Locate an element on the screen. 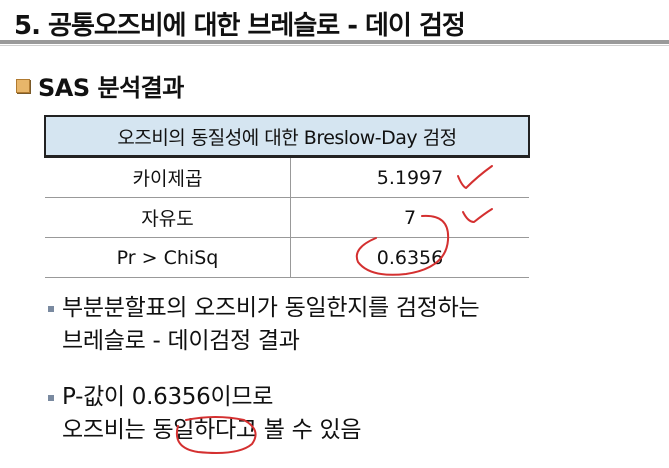  row-value-chisq: 5.1997 is located at coordinates (409, 177).